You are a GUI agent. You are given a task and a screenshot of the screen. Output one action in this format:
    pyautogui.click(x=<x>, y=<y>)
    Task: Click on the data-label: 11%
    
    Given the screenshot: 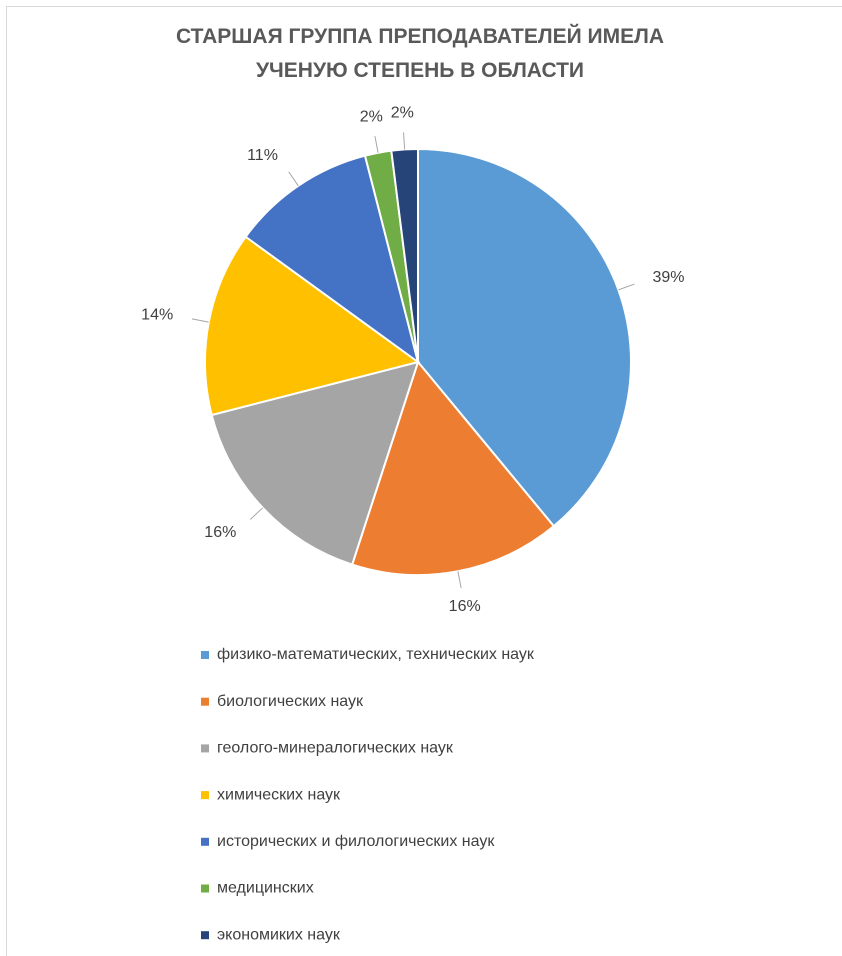 What is the action you would take?
    pyautogui.click(x=262, y=155)
    